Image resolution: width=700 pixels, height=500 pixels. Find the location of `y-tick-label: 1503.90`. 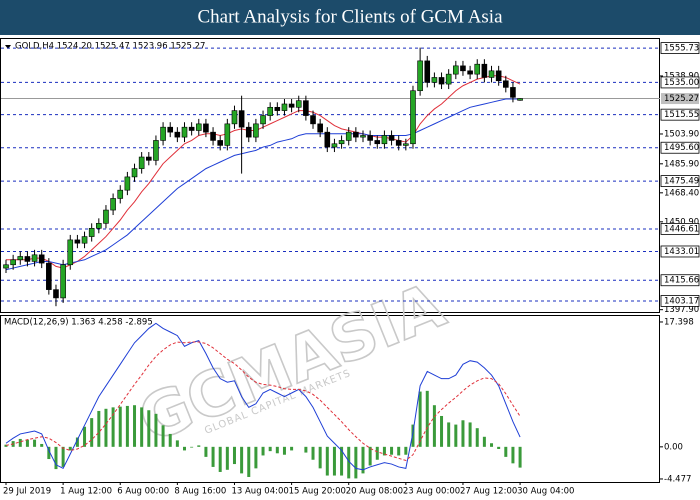

y-tick-label: 1503.90 is located at coordinates (681, 134).